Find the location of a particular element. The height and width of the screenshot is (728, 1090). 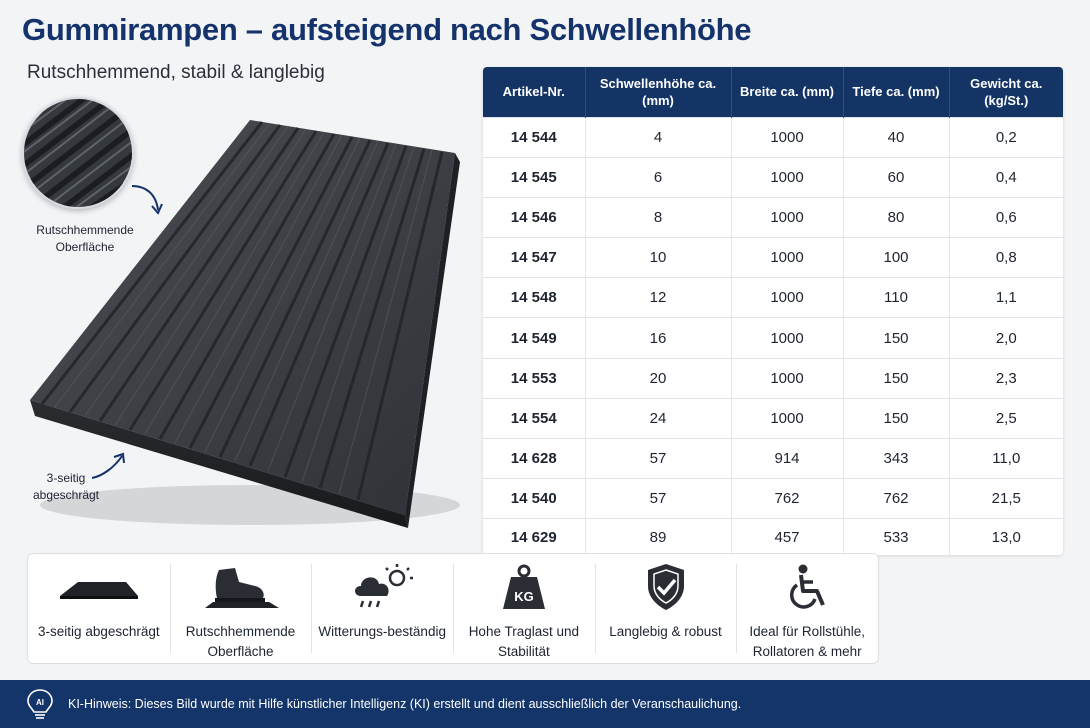

threshold-height-cell: 24 is located at coordinates (658, 418).